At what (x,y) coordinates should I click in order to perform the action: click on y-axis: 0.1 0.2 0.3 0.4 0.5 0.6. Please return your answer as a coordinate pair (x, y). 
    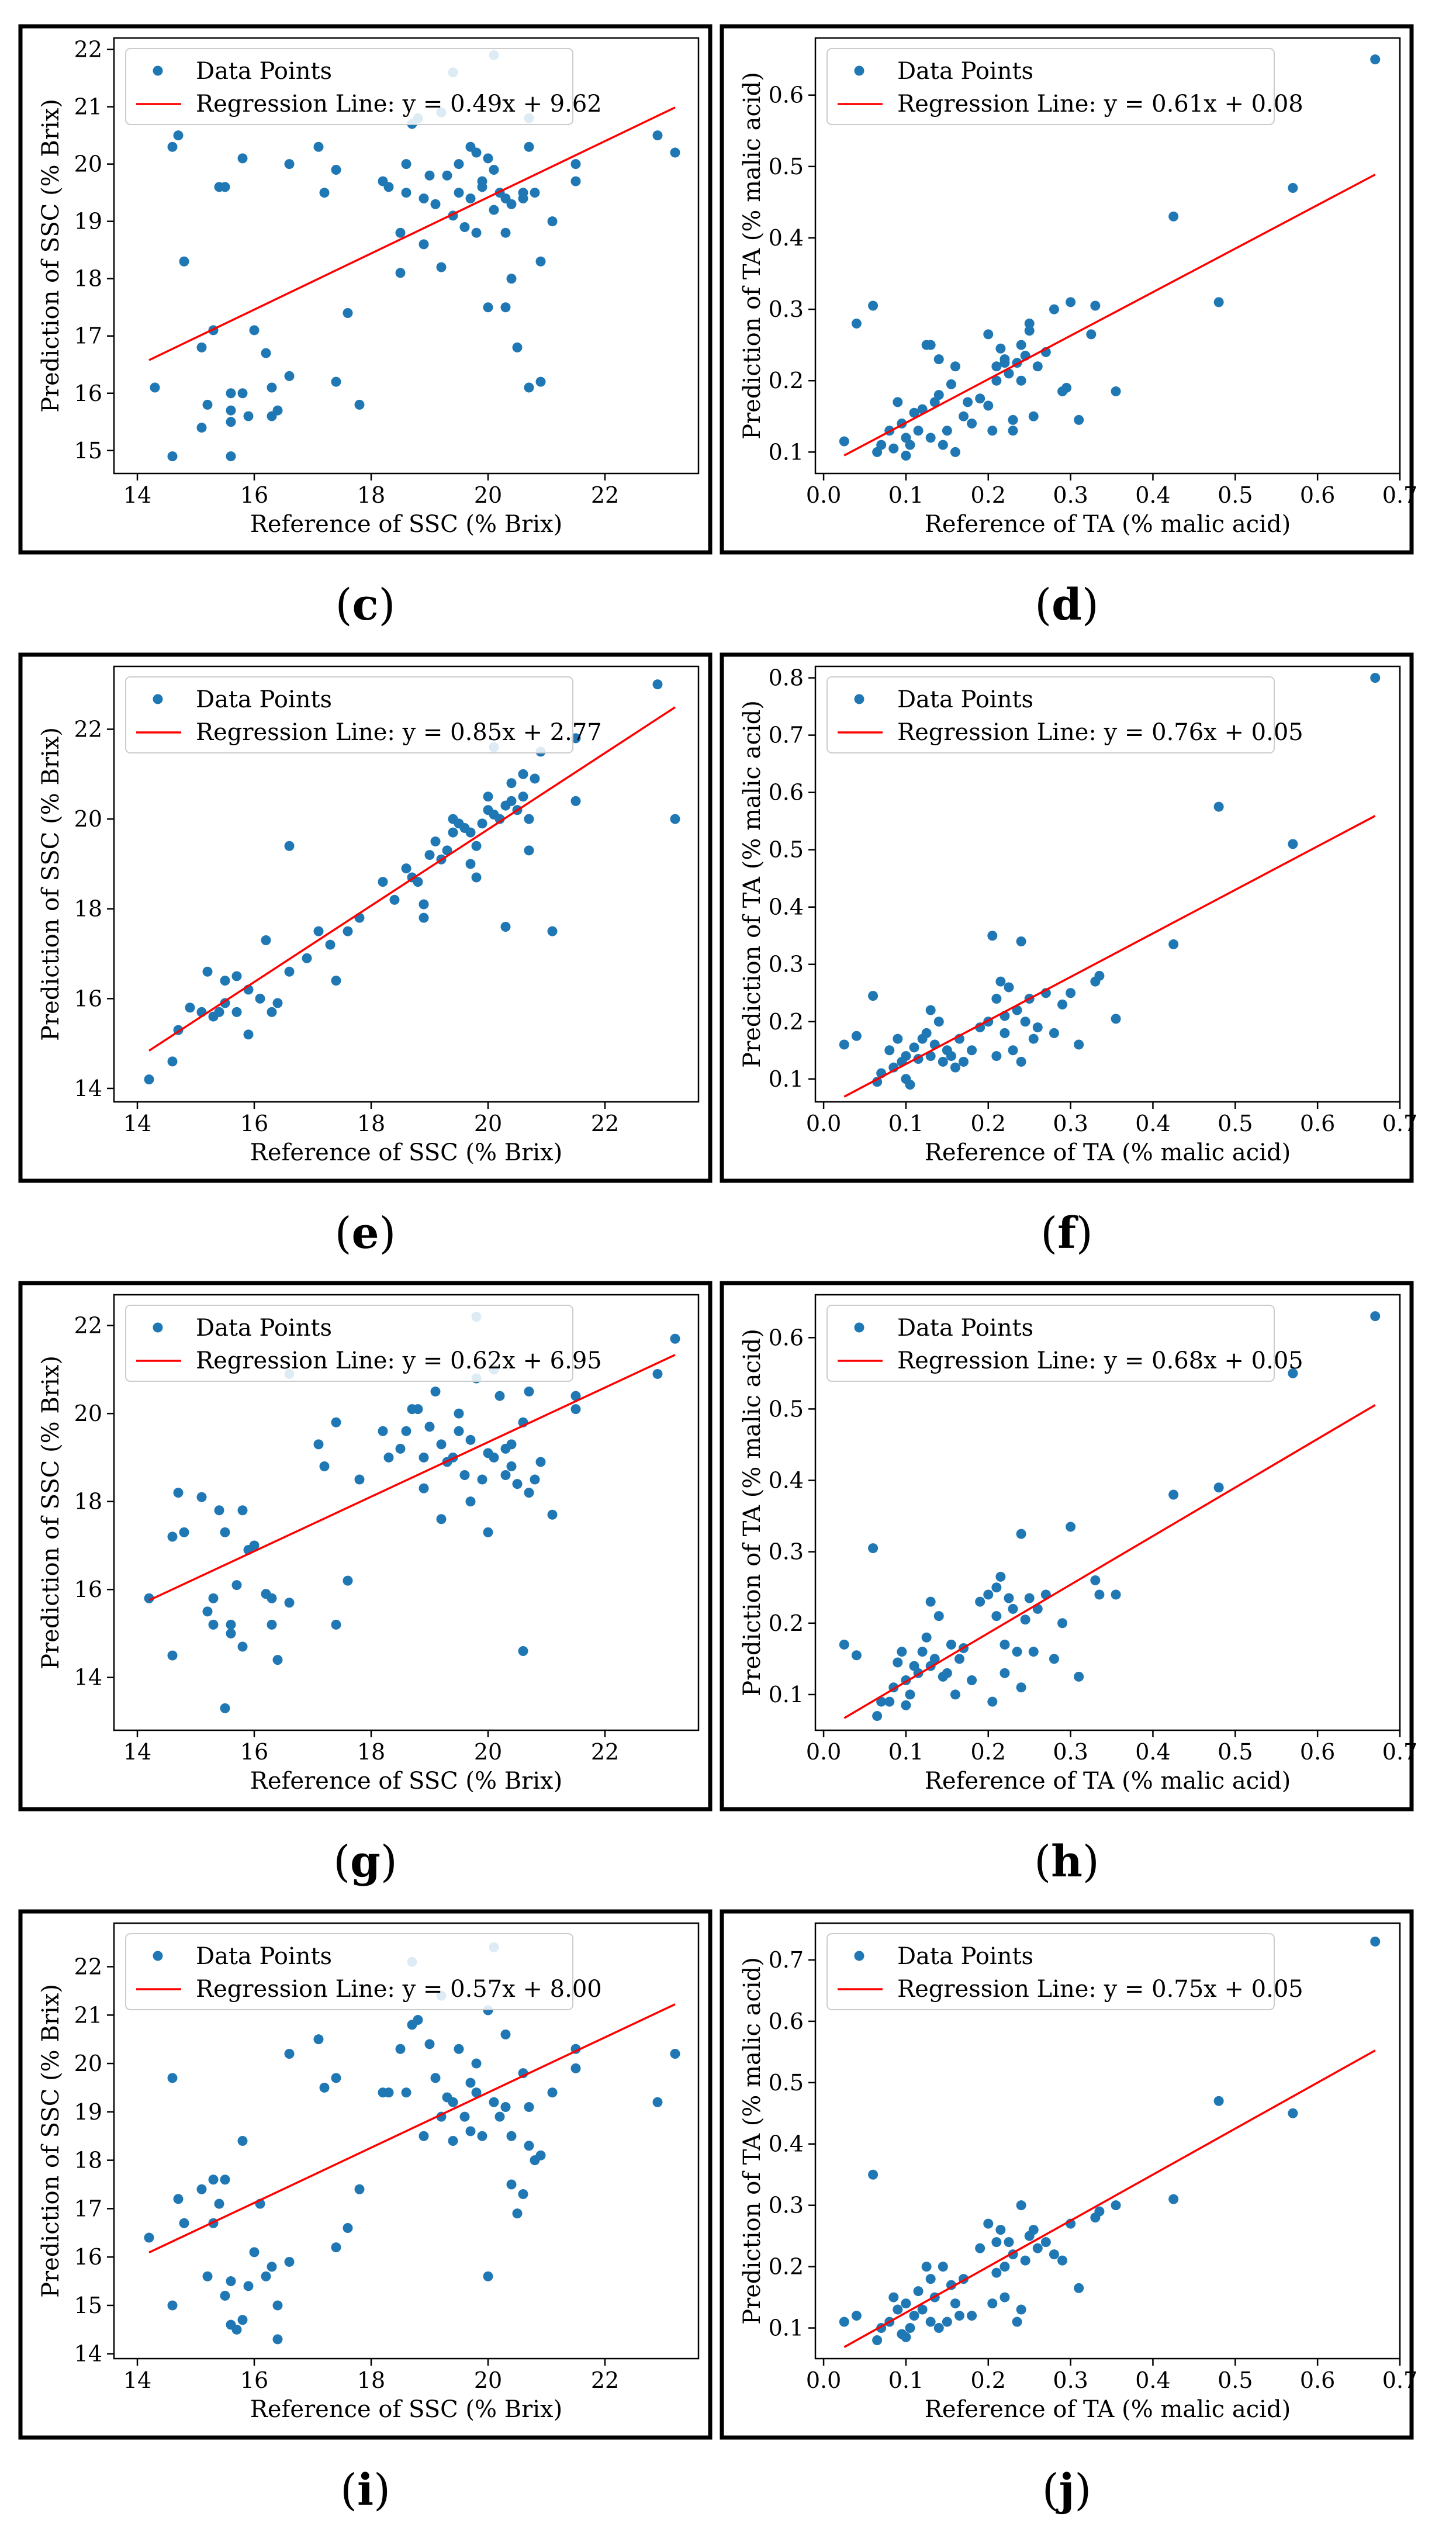
    Looking at the image, I should click on (792, 273).